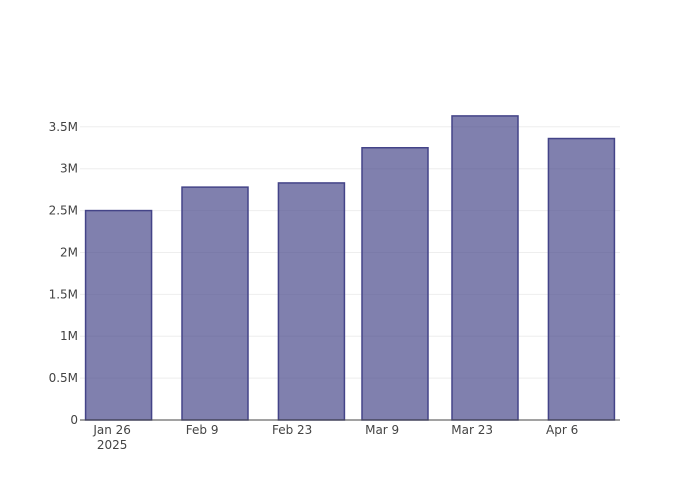  Describe the element at coordinates (63, 294) in the screenshot. I see `y-tick-label: 1.5M` at that location.